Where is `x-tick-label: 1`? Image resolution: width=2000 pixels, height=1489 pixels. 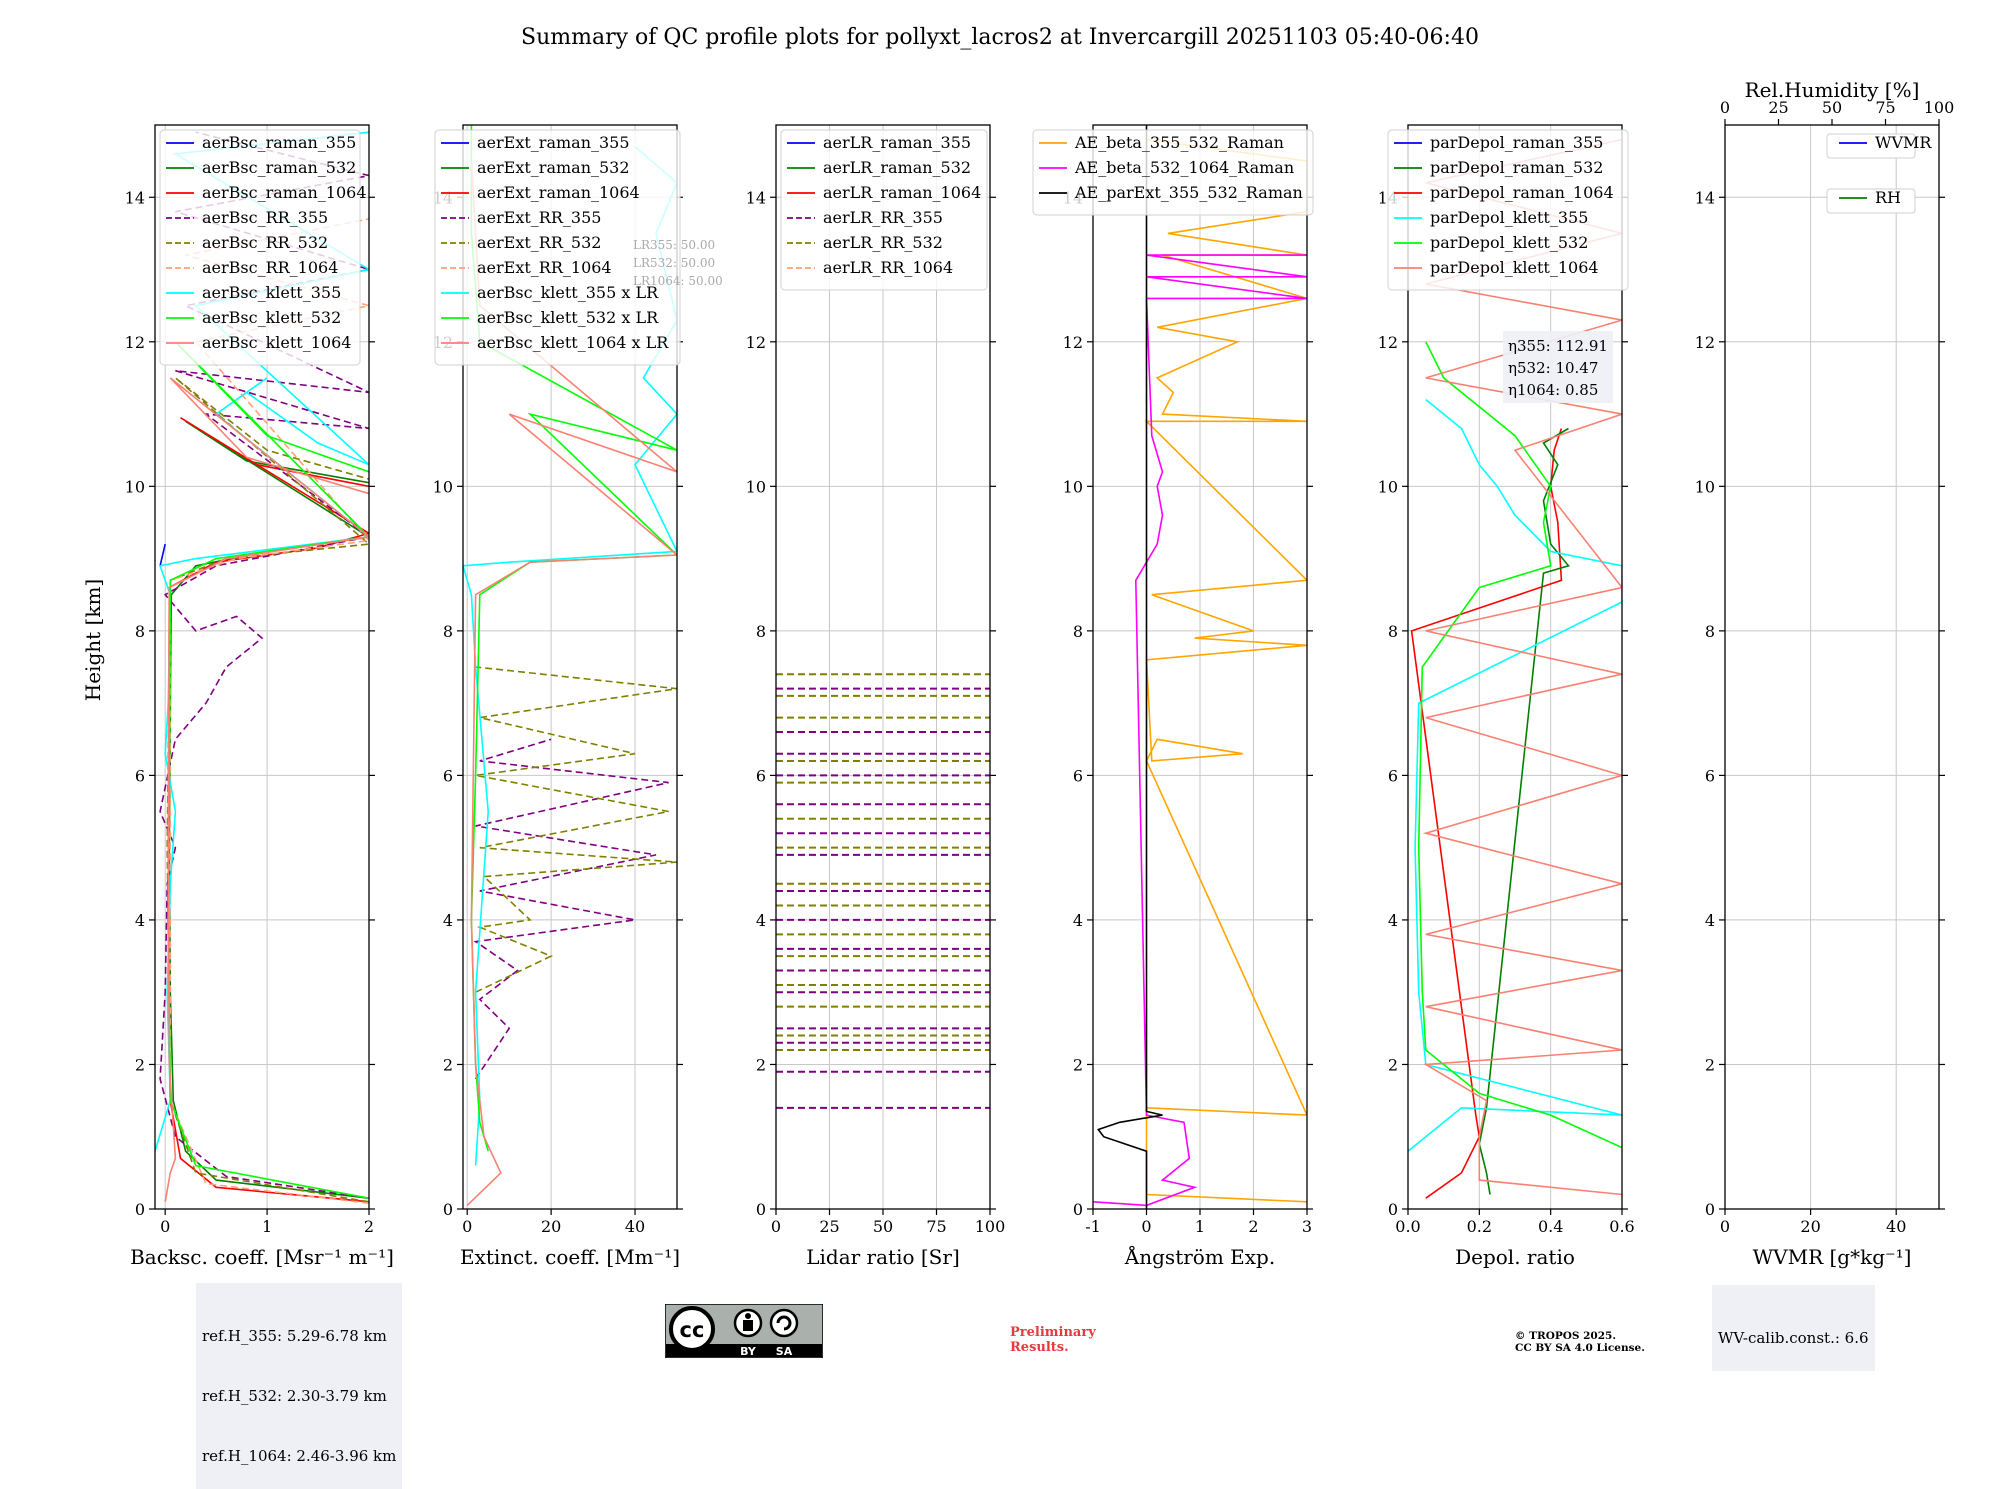 x-tick-label: 1 is located at coordinates (1200, 1226).